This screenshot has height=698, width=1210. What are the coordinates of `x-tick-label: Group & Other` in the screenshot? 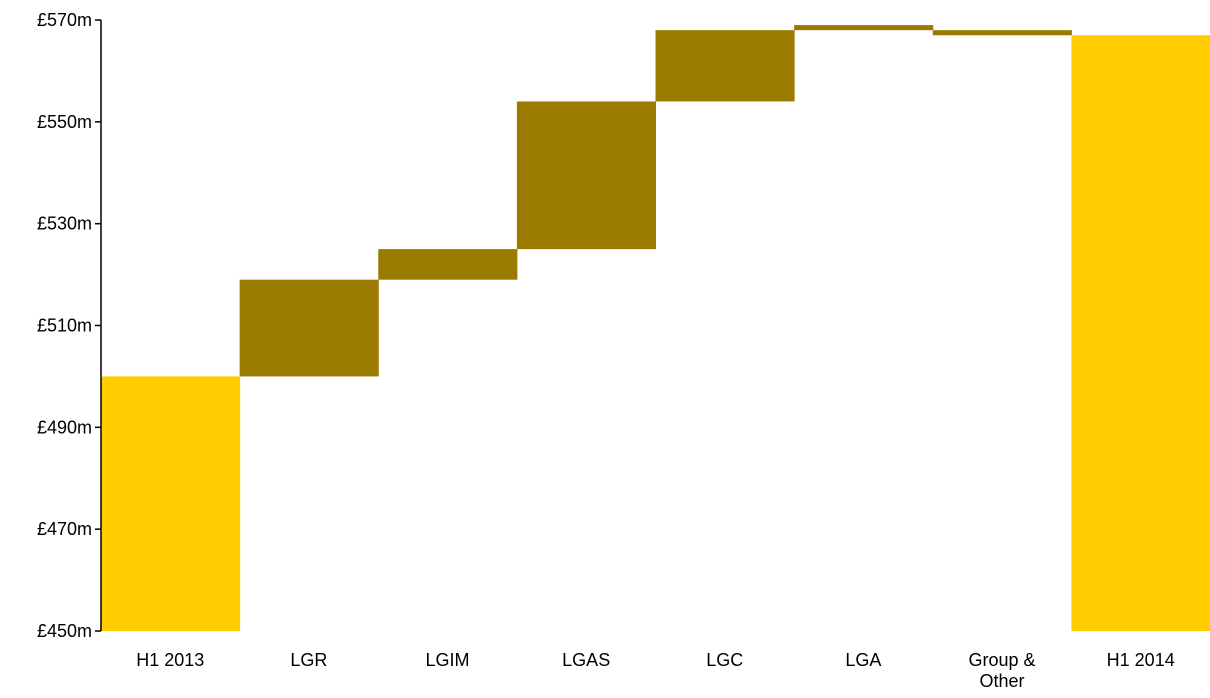 It's located at (1002, 670).